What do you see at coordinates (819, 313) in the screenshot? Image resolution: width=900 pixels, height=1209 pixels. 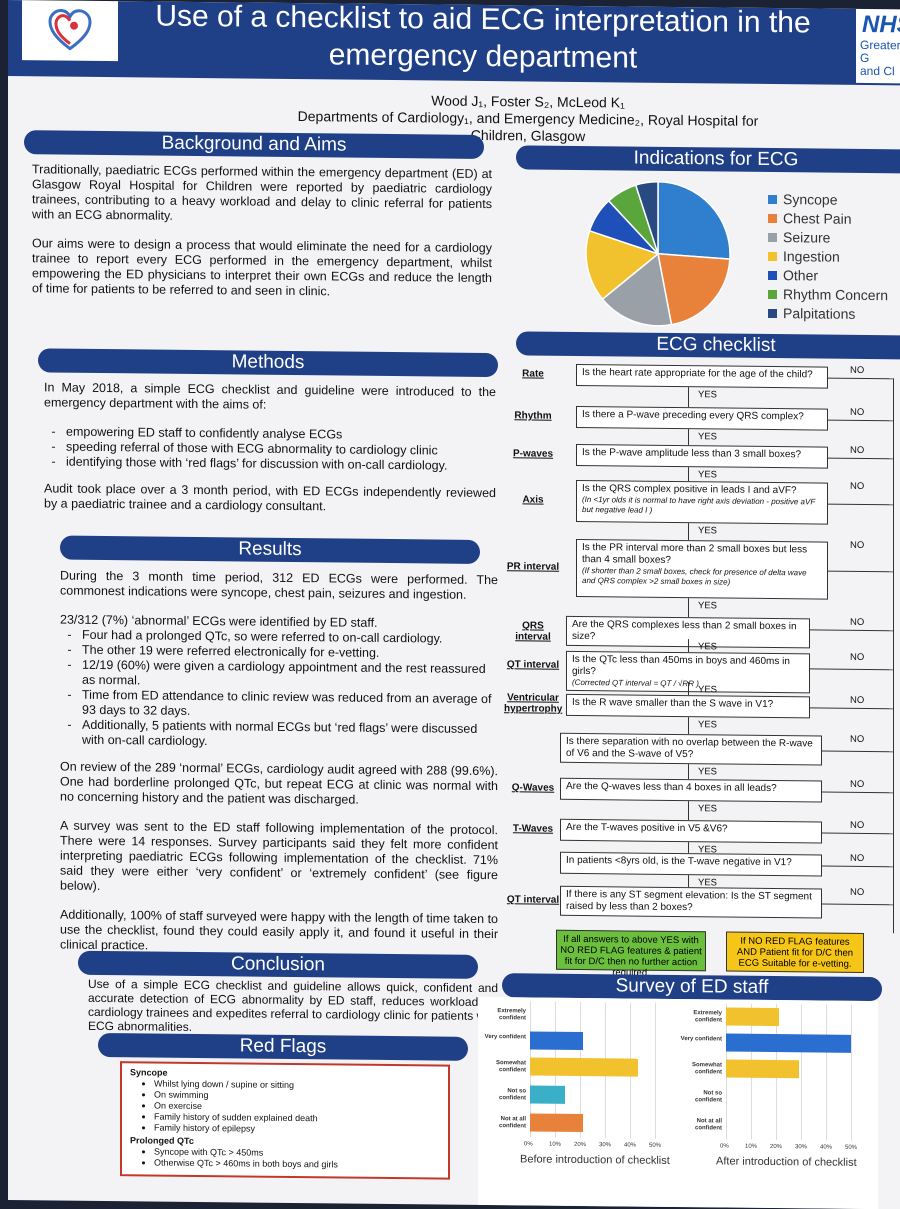 I see `legend-label: Palpitations` at bounding box center [819, 313].